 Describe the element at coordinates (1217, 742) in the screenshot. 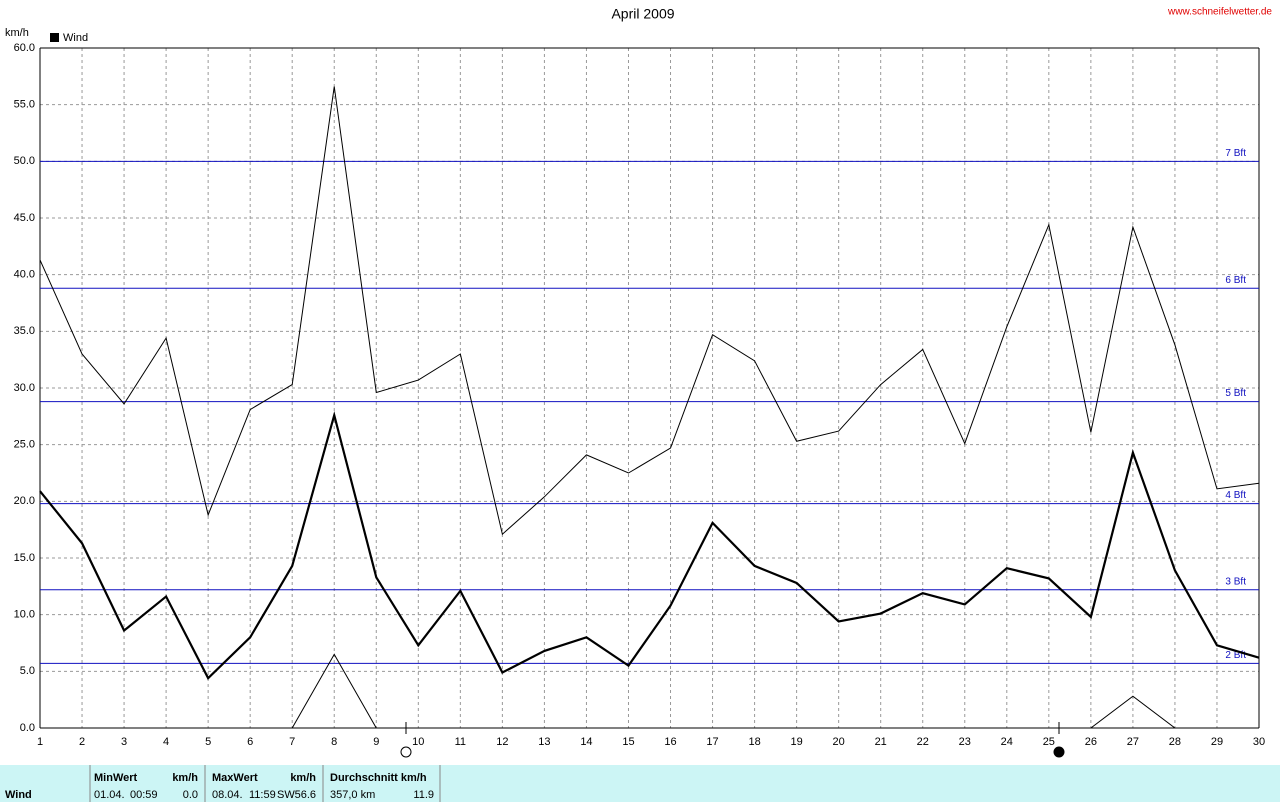

I see `x-tick-label: 29` at that location.